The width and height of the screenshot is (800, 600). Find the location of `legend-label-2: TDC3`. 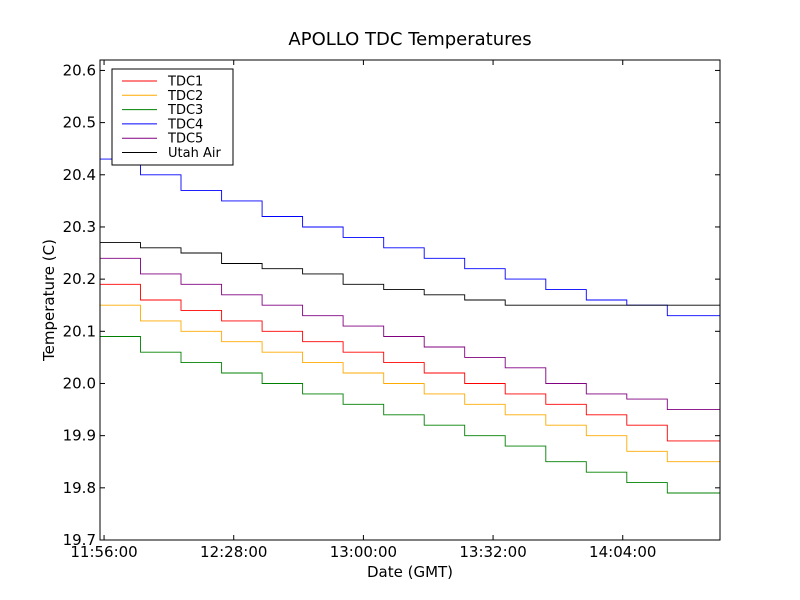

legend-label-2: TDC3 is located at coordinates (185, 110).